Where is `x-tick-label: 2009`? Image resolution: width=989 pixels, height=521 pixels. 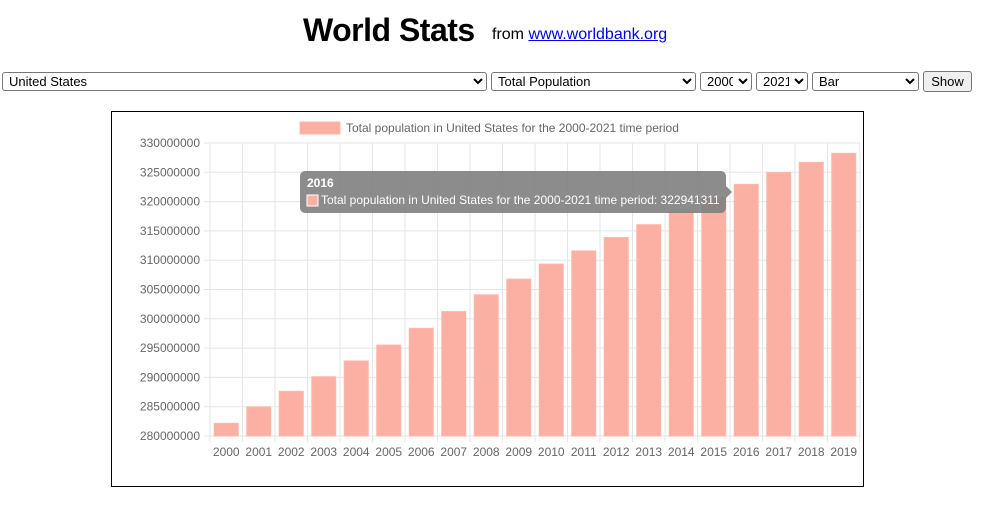 x-tick-label: 2009 is located at coordinates (518, 452).